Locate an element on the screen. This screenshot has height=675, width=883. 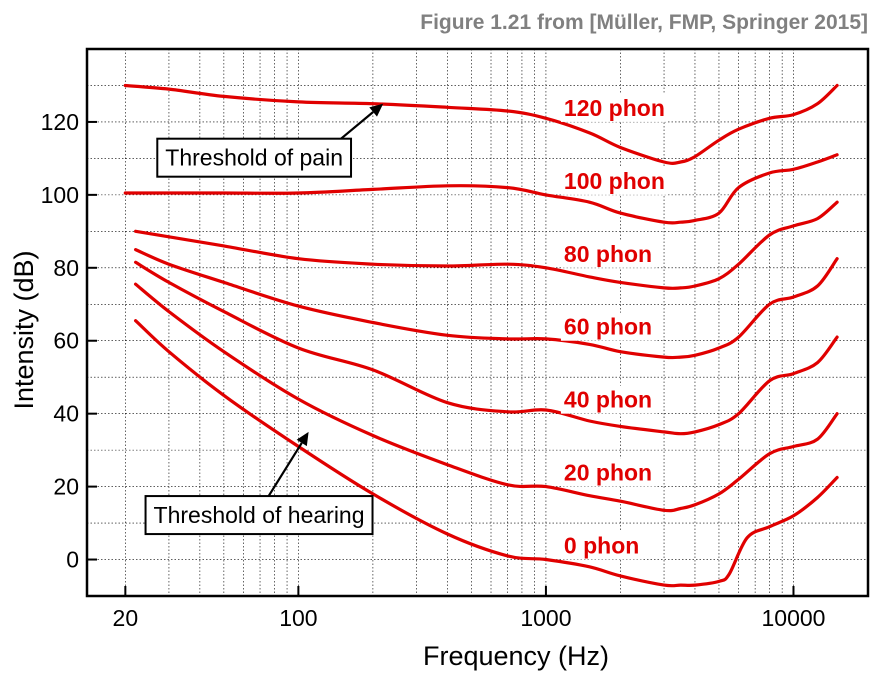
curve-label-text: 0 phon is located at coordinates (601, 546).